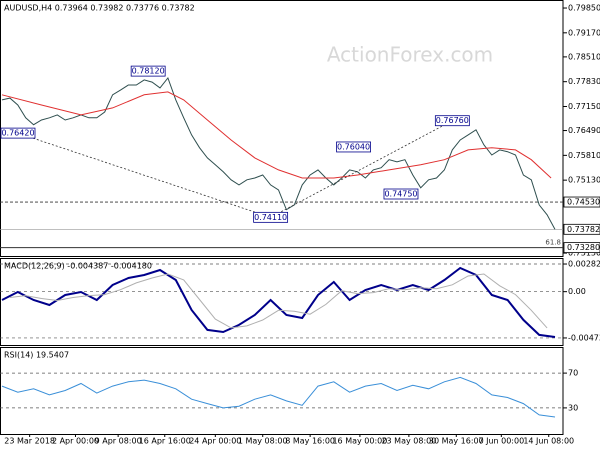  Describe the element at coordinates (573, 373) in the screenshot. I see `y-tick-label: 70` at that location.